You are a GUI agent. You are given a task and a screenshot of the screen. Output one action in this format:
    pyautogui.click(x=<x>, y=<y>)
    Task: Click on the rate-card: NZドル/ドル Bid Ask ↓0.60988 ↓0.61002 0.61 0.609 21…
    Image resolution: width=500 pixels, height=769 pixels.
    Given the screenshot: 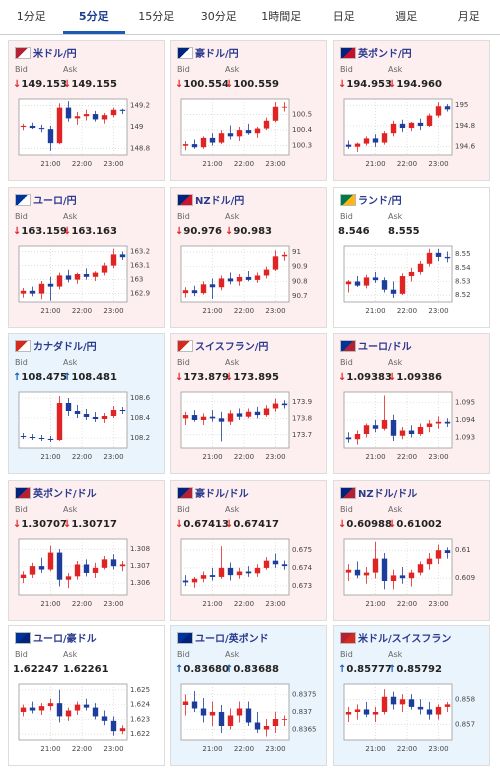 What is the action you would take?
    pyautogui.click(x=411, y=550)
    